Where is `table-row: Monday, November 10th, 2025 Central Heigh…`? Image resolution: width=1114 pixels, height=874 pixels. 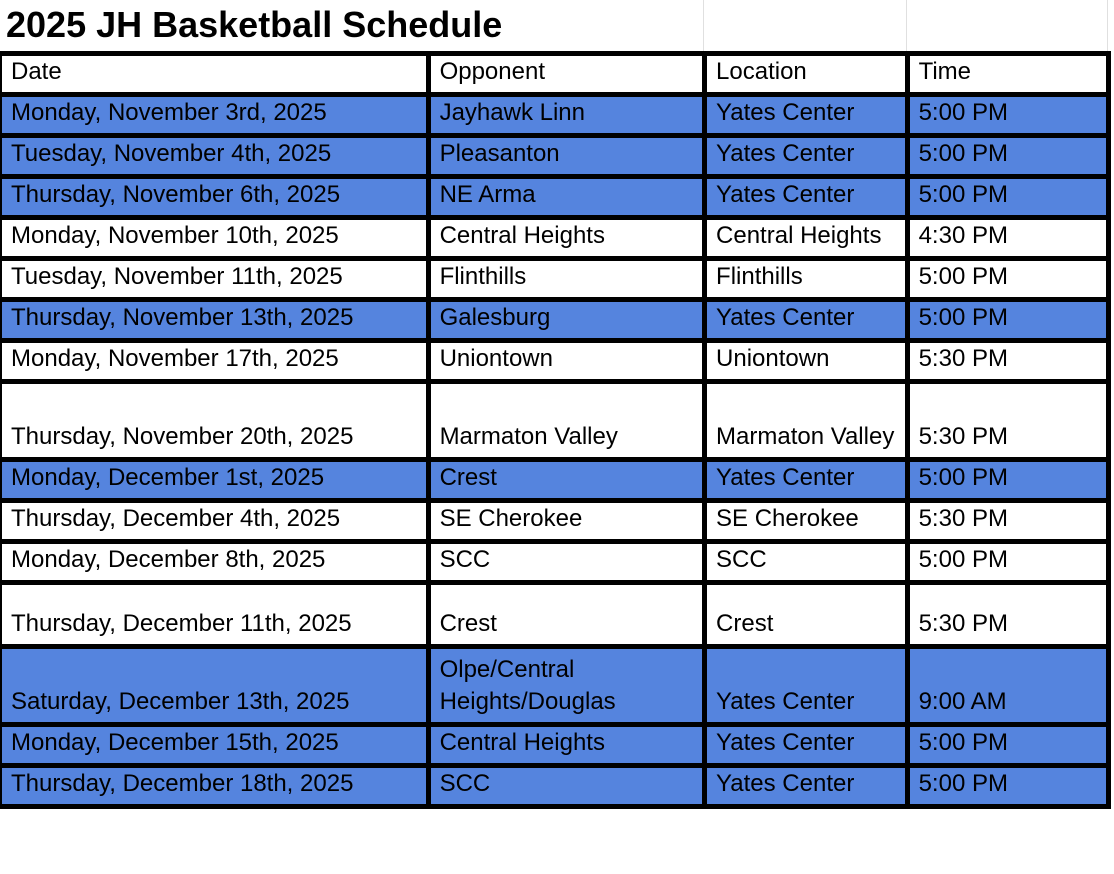 table-row: Monday, November 10th, 2025 Central Heigh… is located at coordinates (556, 238).